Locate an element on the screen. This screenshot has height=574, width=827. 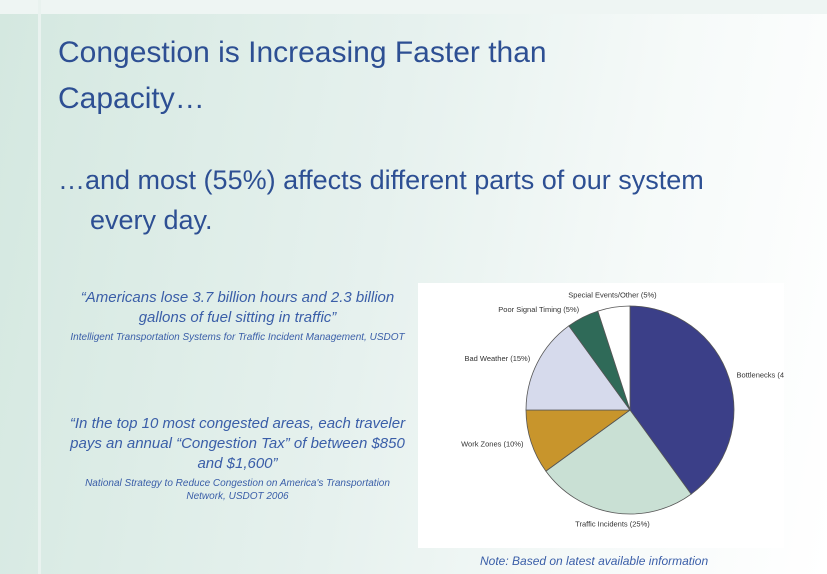
slice-label: Special Events/Other (5%) is located at coordinates (612, 294).